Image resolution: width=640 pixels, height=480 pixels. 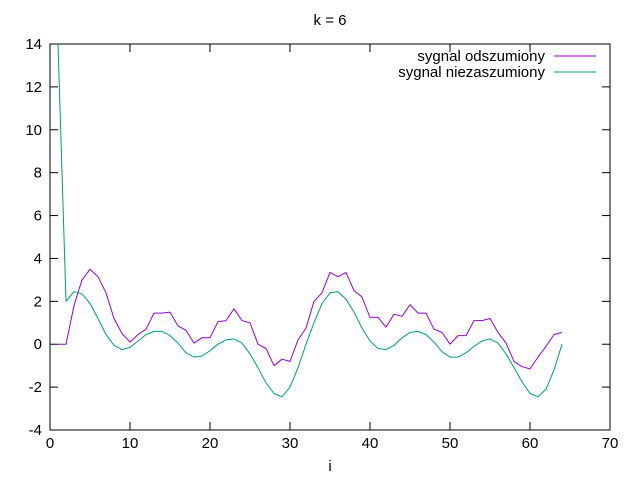 What do you see at coordinates (38, 216) in the screenshot?
I see `y-tick-label: 6` at bounding box center [38, 216].